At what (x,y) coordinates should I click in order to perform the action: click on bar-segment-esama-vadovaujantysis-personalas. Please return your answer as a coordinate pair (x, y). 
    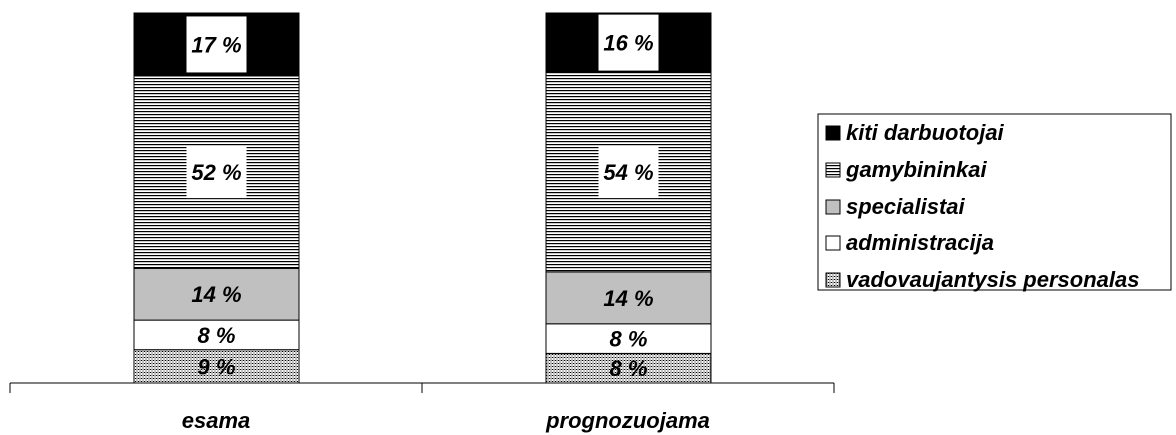
    Looking at the image, I should click on (216, 366).